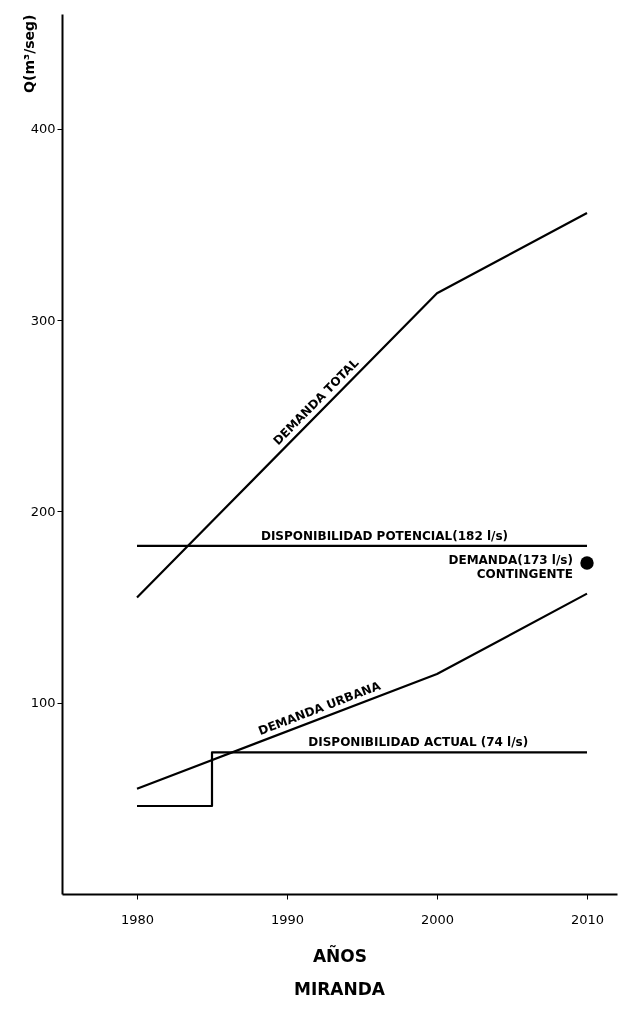 The width and height of the screenshot is (626, 1011). What do you see at coordinates (43, 129) in the screenshot?
I see `y-tick-label: 400` at bounding box center [43, 129].